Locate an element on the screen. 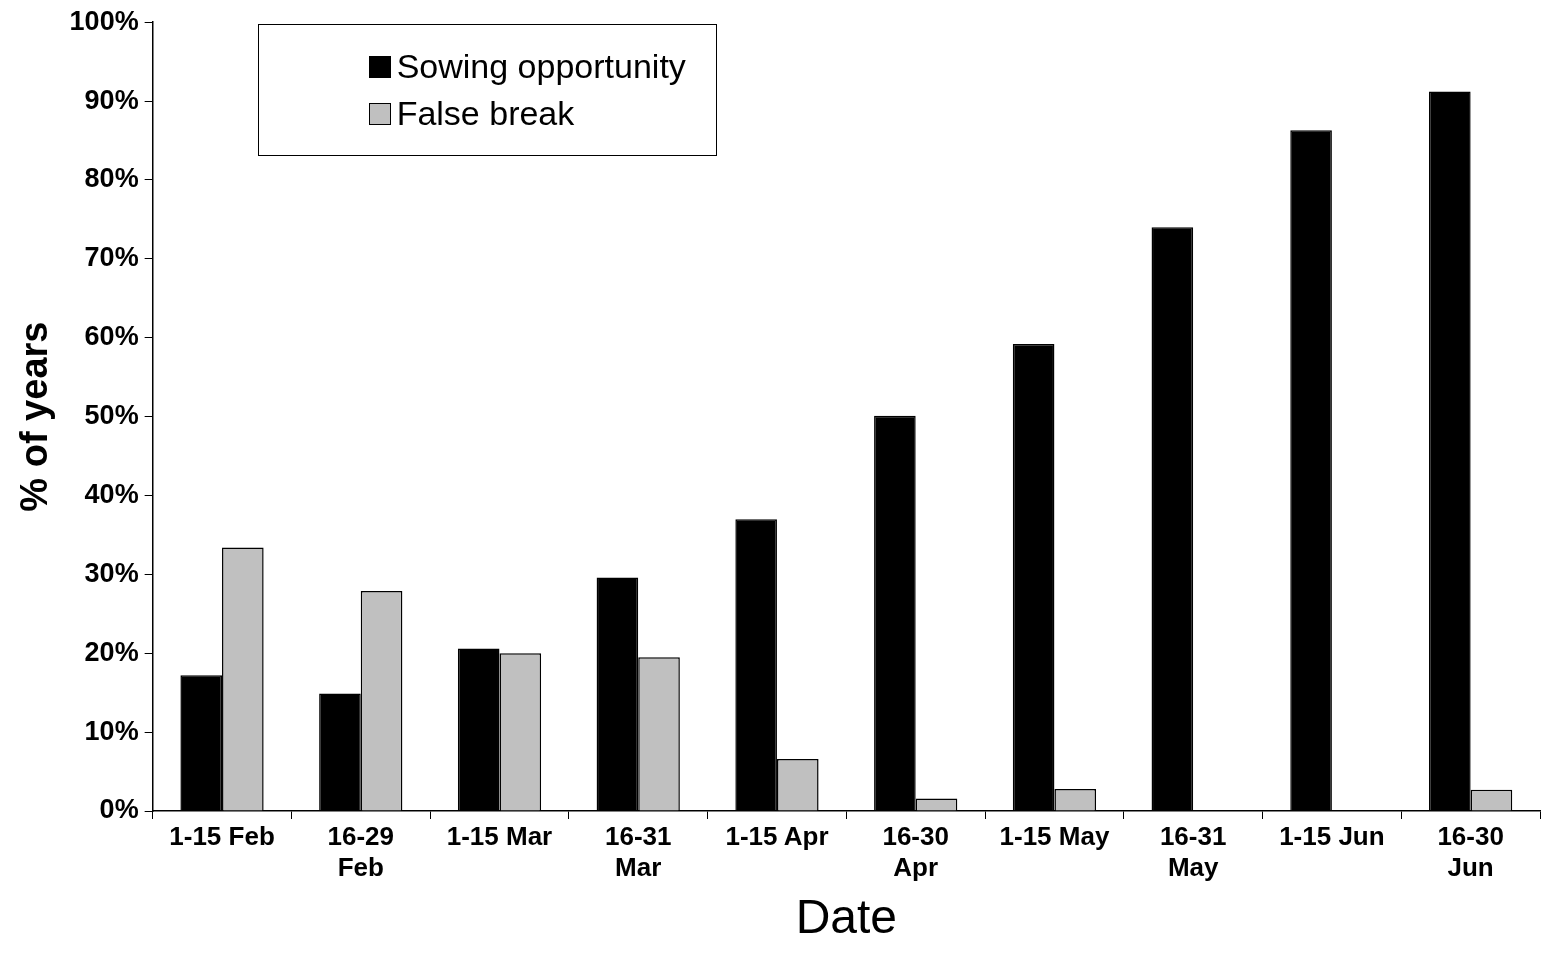  x-tick-label: 1-15 Jun is located at coordinates (1332, 835).